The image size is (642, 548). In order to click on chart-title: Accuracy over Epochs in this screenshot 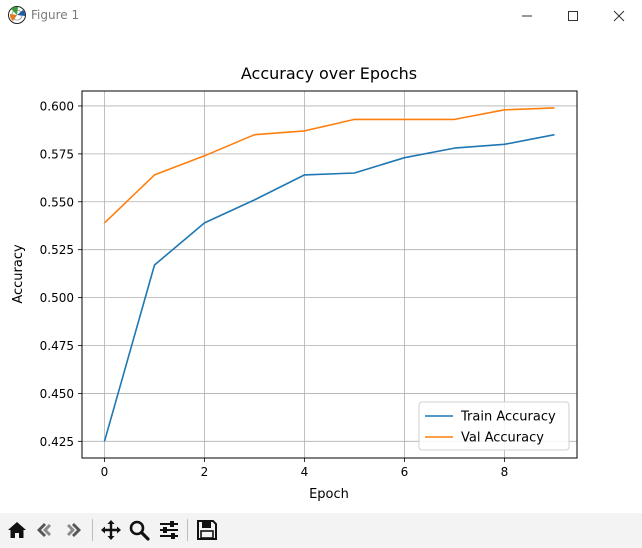, I will do `click(329, 73)`.